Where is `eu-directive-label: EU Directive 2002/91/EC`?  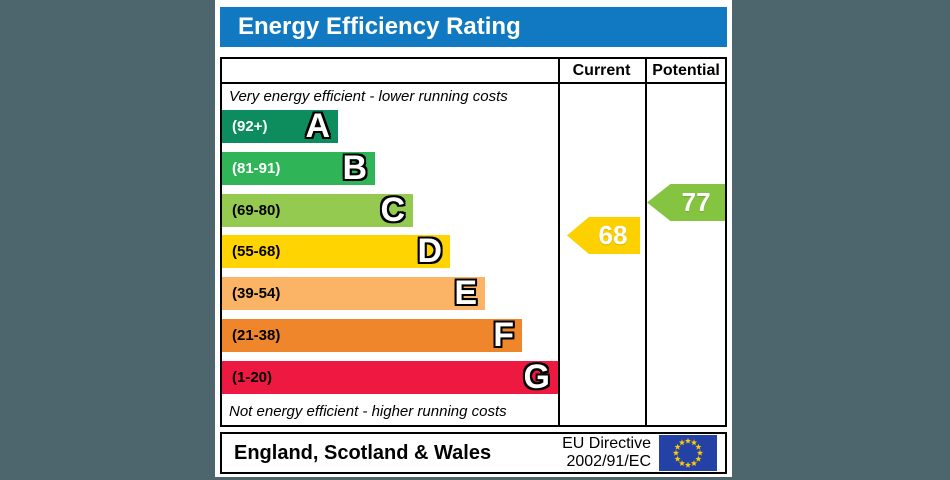
eu-directive-label: EU Directive 2002/91/EC is located at coordinates (606, 453).